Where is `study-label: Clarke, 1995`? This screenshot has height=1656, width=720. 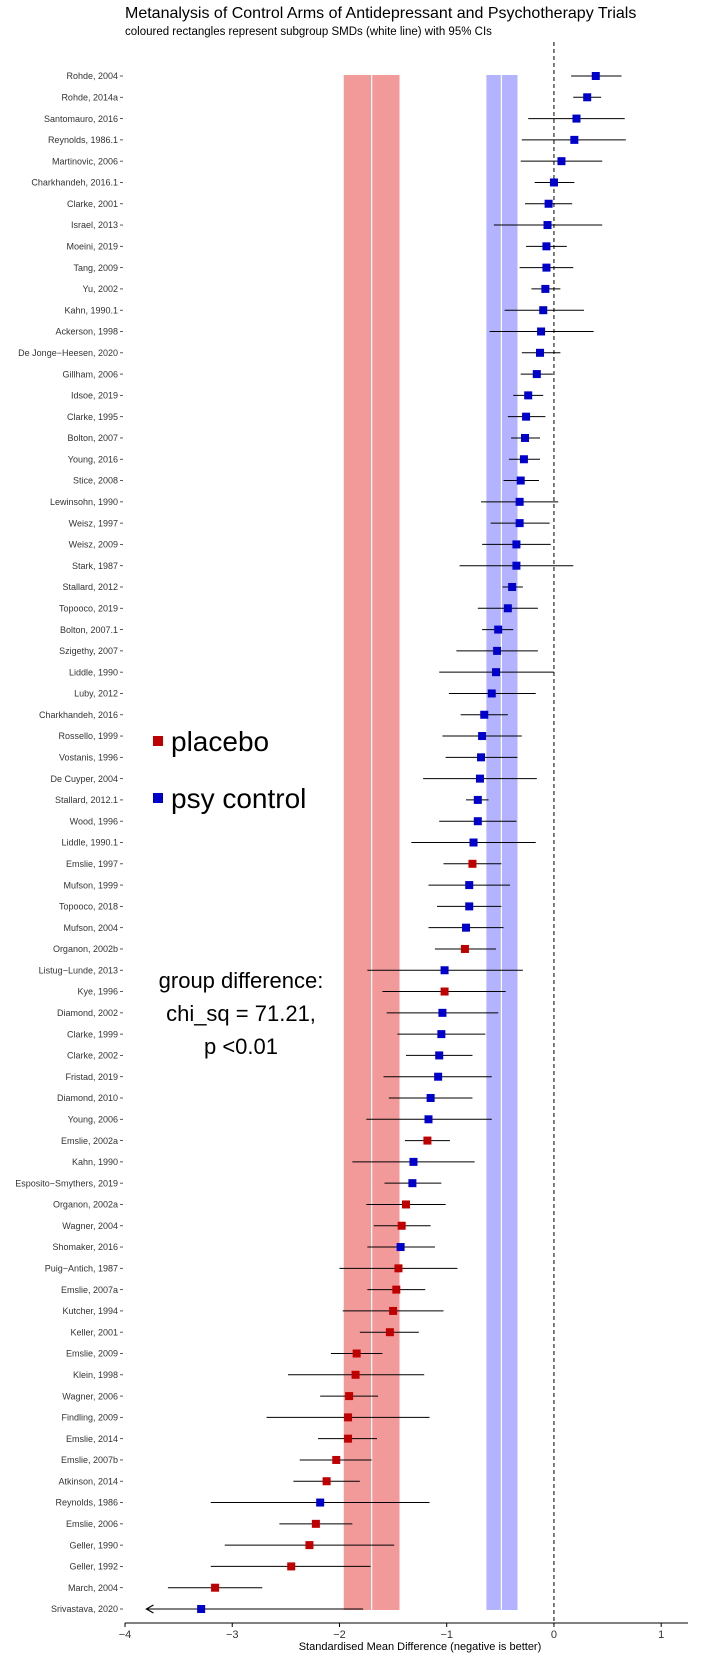
study-label: Clarke, 1995 is located at coordinates (92, 417).